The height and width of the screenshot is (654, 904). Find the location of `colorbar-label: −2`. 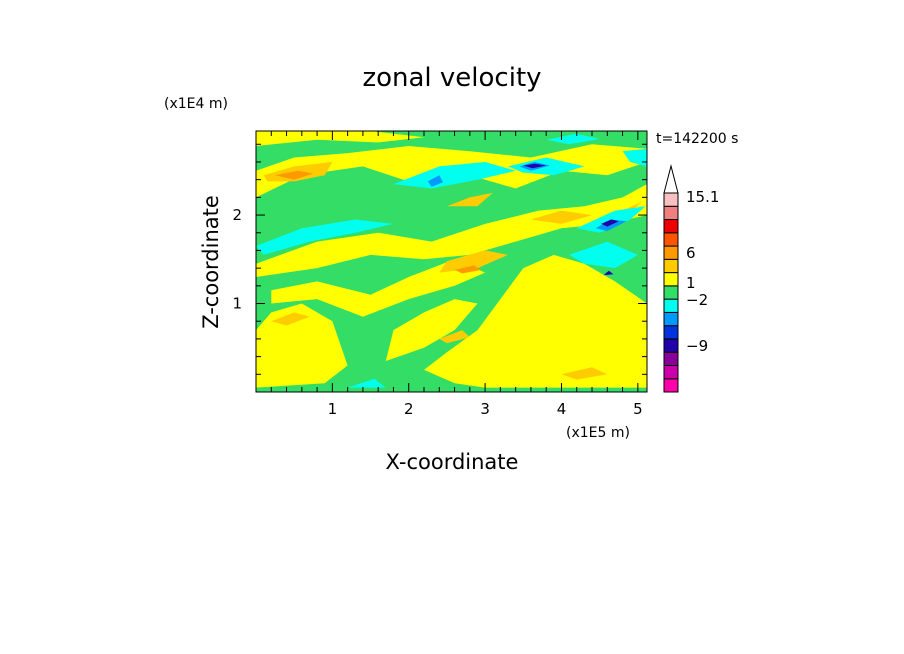

colorbar-label: −2 is located at coordinates (697, 300).